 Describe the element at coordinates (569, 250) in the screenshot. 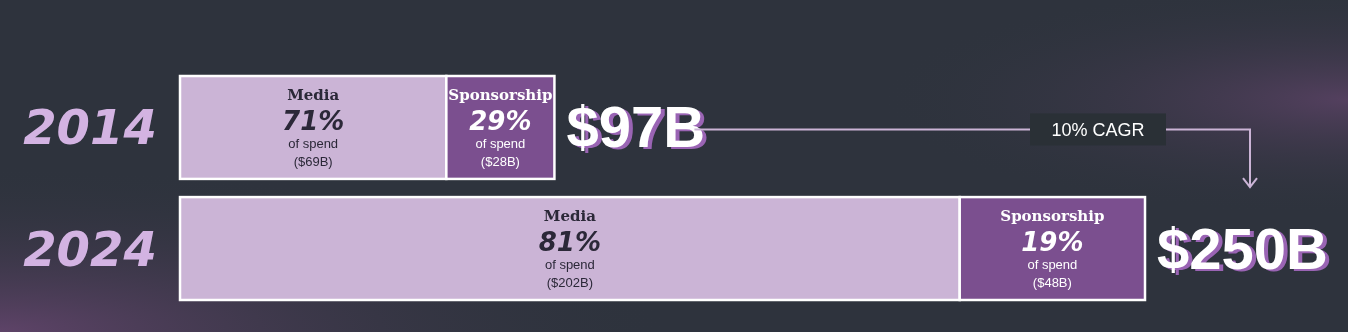

I see `annotation: 81% of spend` at that location.